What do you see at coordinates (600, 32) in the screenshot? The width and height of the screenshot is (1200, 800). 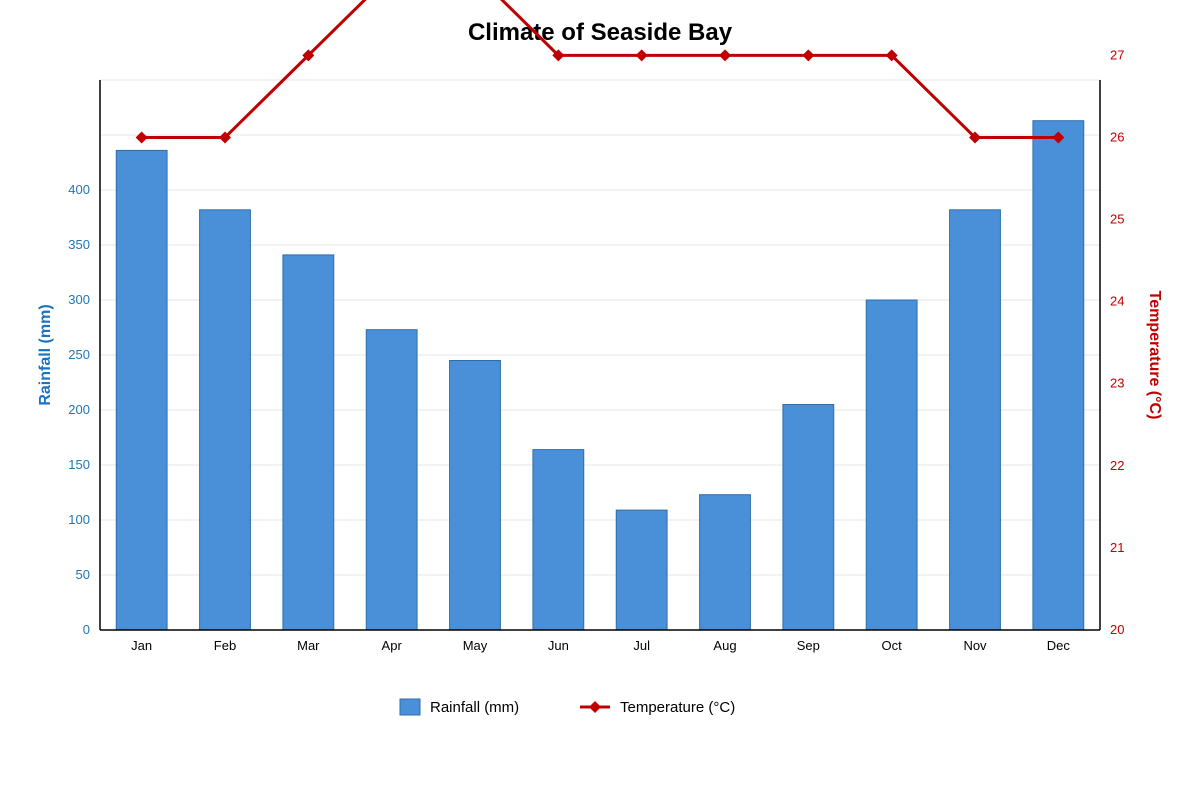 I see `chart-title: Climate of Seaside Bay` at bounding box center [600, 32].